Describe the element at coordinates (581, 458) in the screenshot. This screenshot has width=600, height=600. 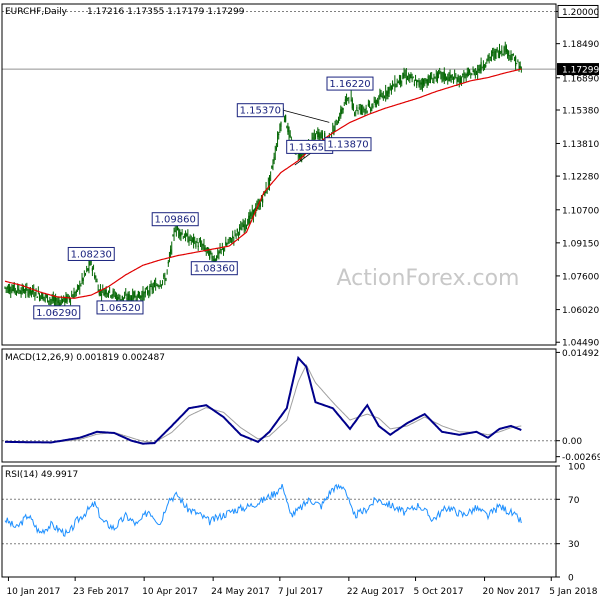
I see `macd-y-tick-label: -0.002696` at that location.